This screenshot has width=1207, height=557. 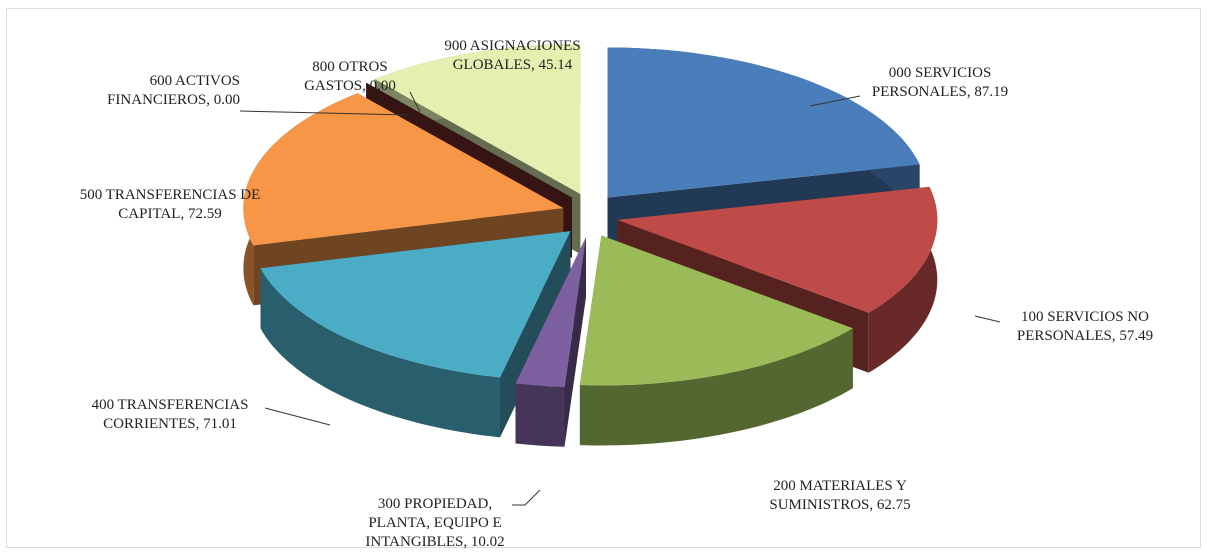 What do you see at coordinates (987, 92) in the screenshot?
I see `value-label: 87.19` at bounding box center [987, 92].